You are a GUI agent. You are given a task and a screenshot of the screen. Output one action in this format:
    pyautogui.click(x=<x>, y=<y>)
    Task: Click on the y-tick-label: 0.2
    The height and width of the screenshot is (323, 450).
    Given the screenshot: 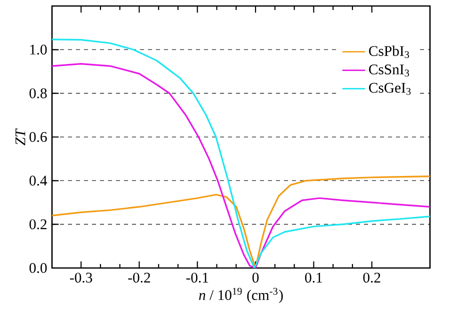 What is the action you would take?
    pyautogui.click(x=38, y=224)
    